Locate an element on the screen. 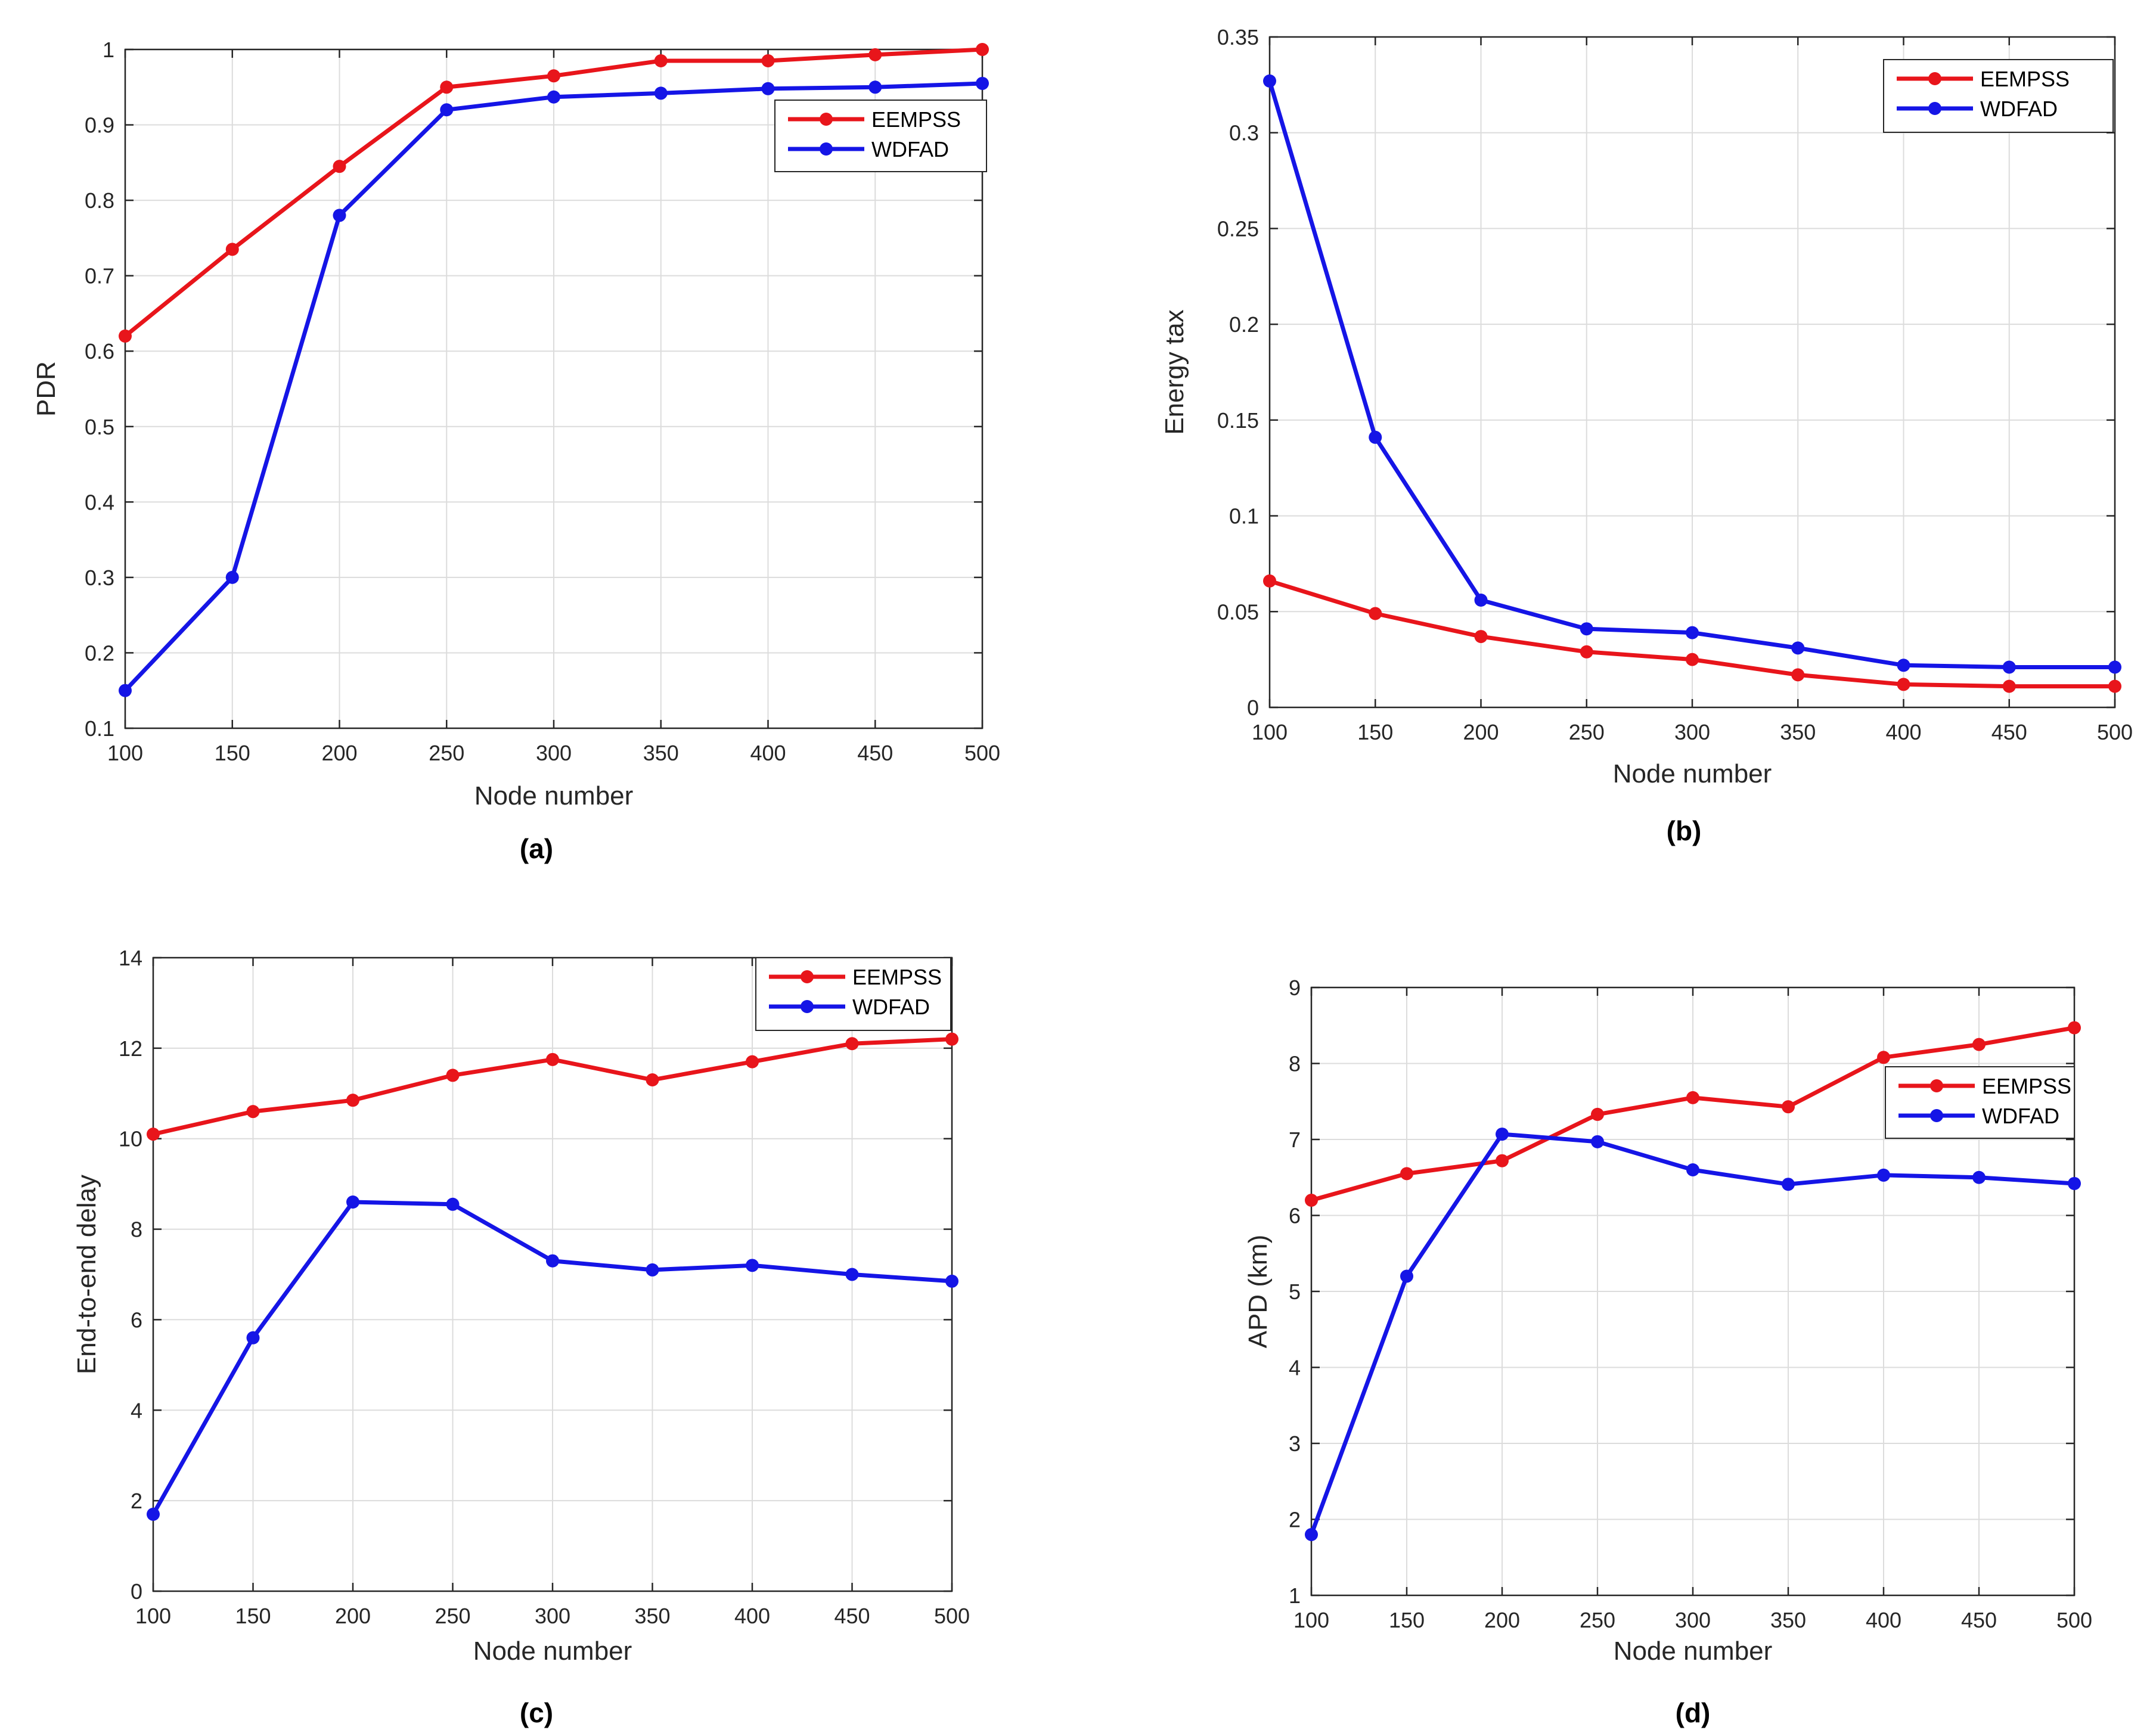 The height and width of the screenshot is (1736, 2156). y-tick-label: 4 is located at coordinates (1295, 1368).